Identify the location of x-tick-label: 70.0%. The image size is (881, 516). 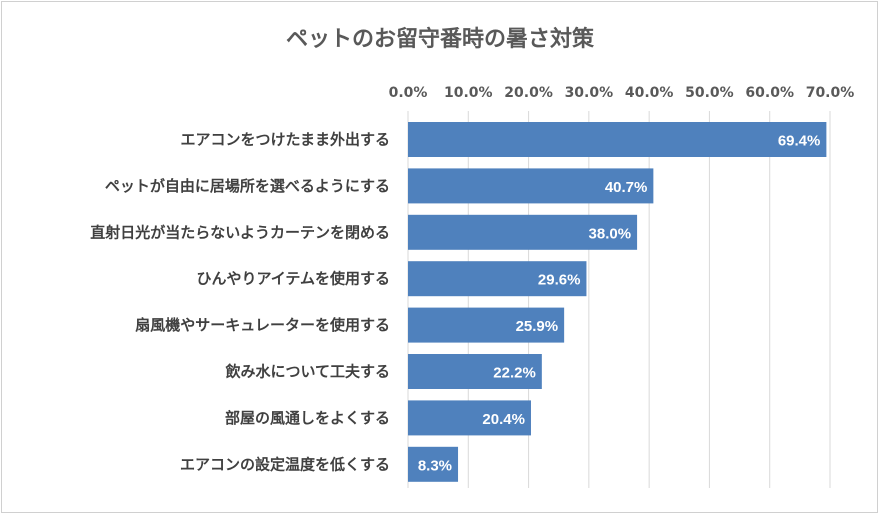
(830, 93).